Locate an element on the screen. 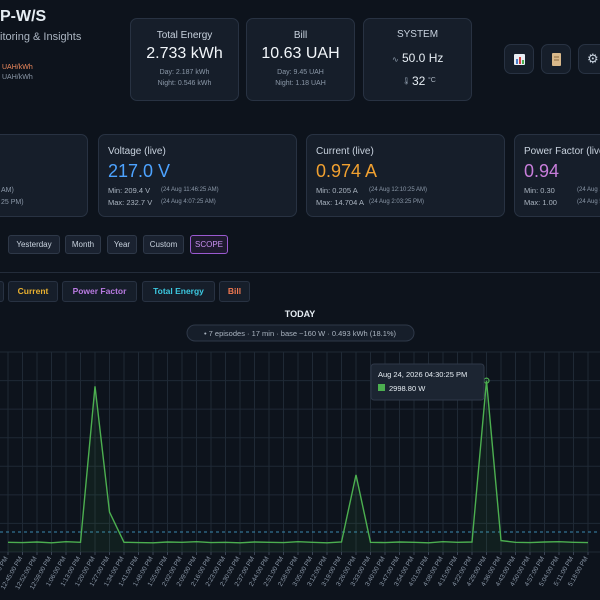  card-value: 10.63 UAH is located at coordinates (300, 53).